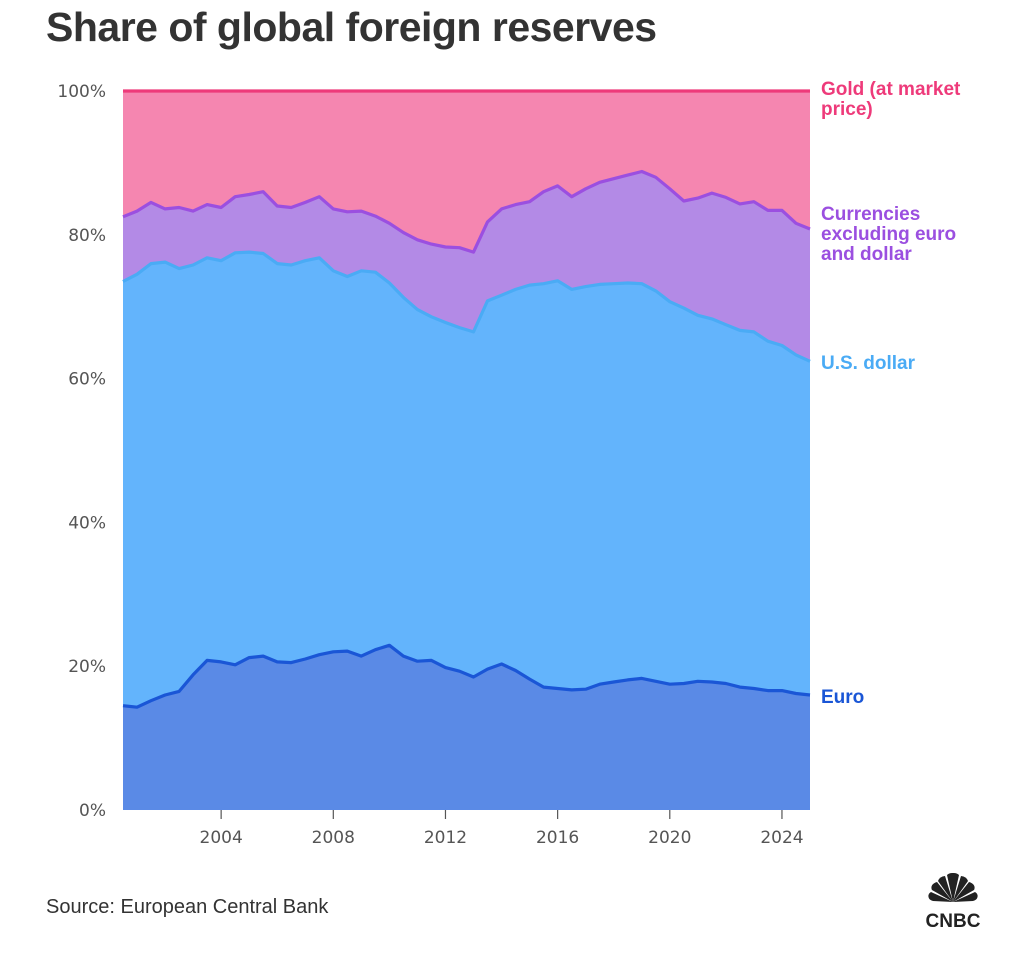 This screenshot has height=960, width=1015. Describe the element at coordinates (351, 27) in the screenshot. I see `chart-title: Share of global foreign reserves` at that location.